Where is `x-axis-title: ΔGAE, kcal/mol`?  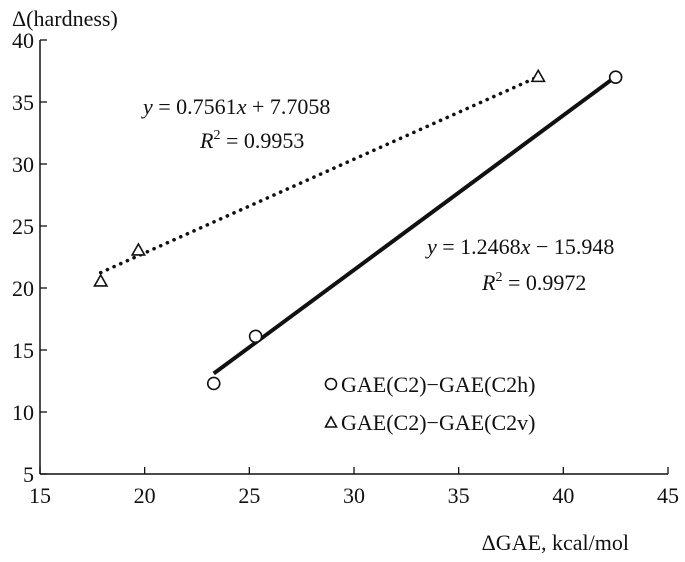 x-axis-title: ΔGAE, kcal/mol is located at coordinates (555, 542).